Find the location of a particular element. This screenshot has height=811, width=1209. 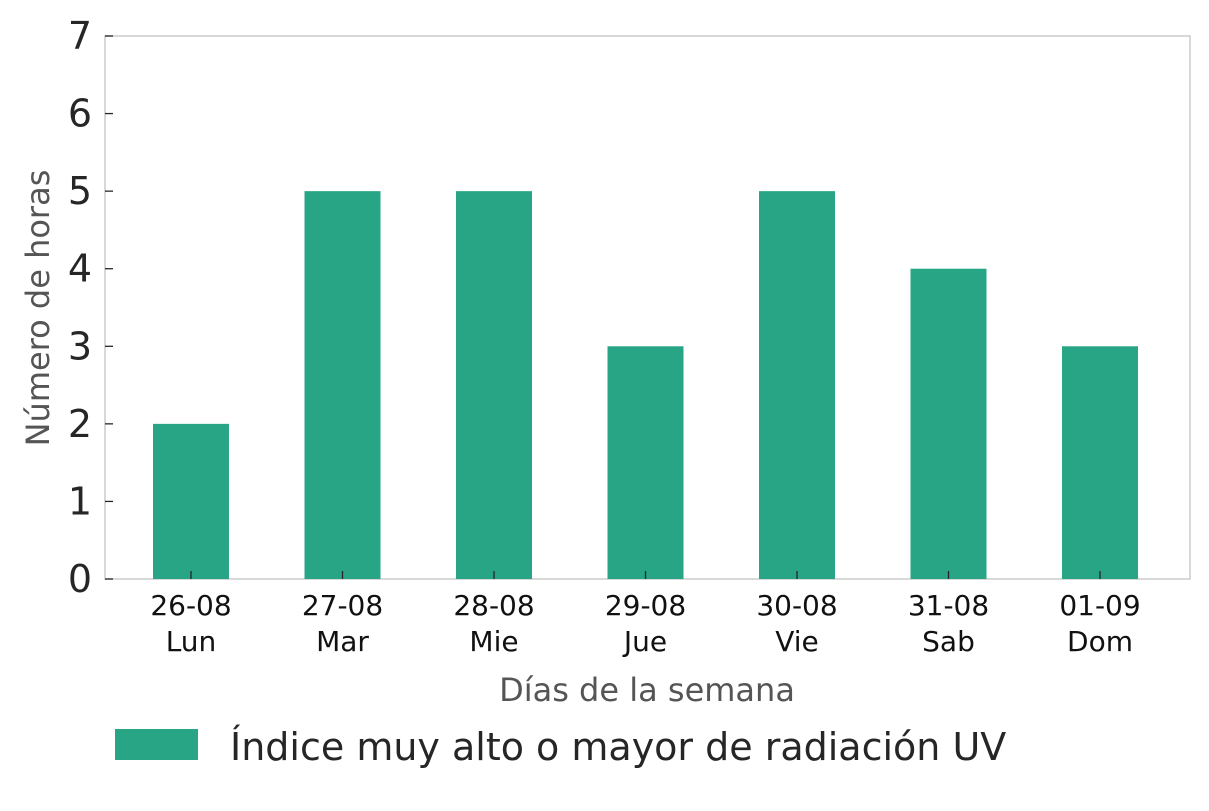

x-tick-label-day: Vie is located at coordinates (797, 641).